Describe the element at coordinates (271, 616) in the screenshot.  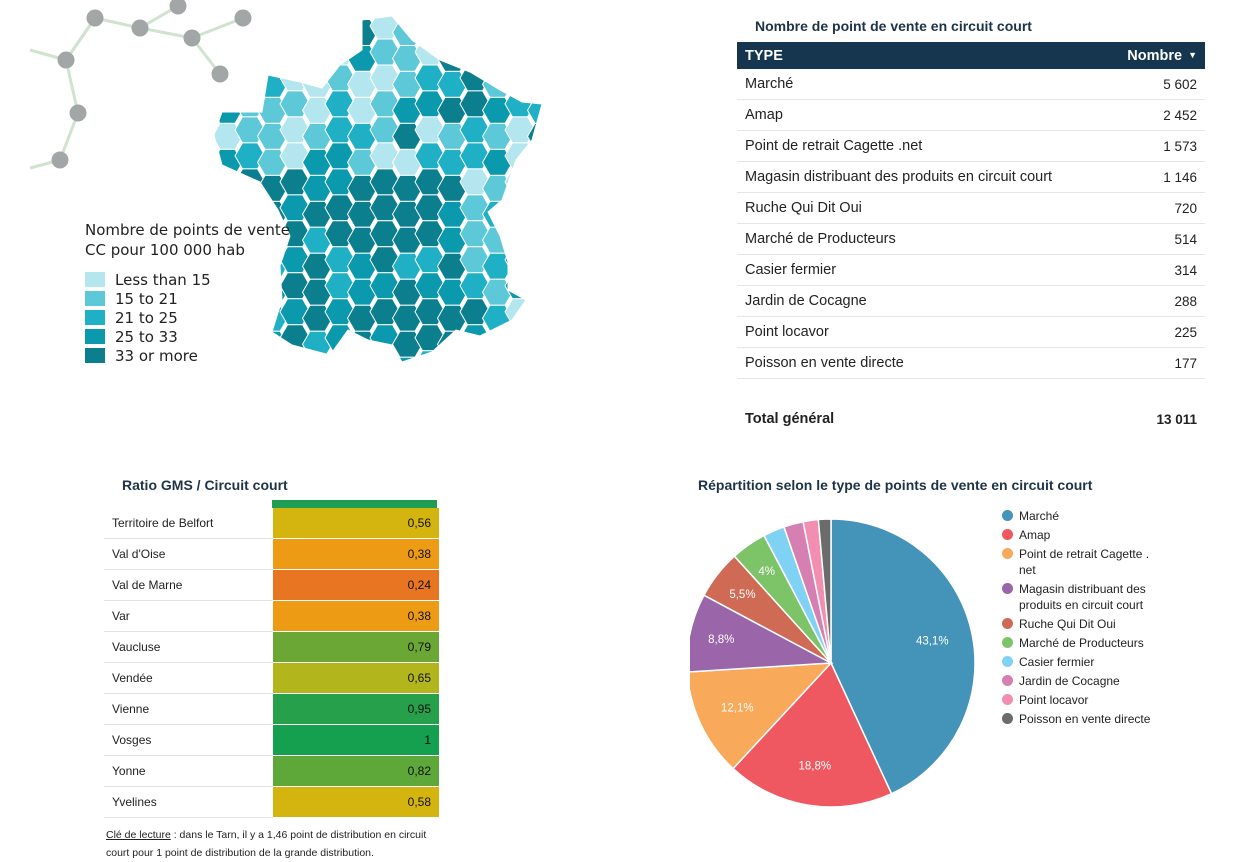
I see `ratio-row: Var 0,38` at that location.